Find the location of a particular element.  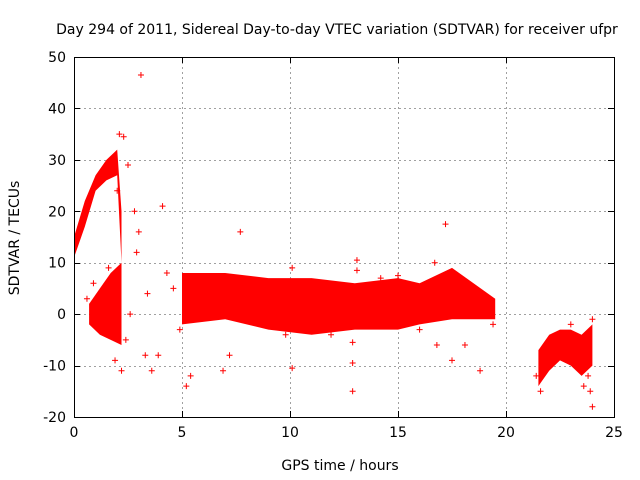

y-tick-label: 20 is located at coordinates (57, 212).